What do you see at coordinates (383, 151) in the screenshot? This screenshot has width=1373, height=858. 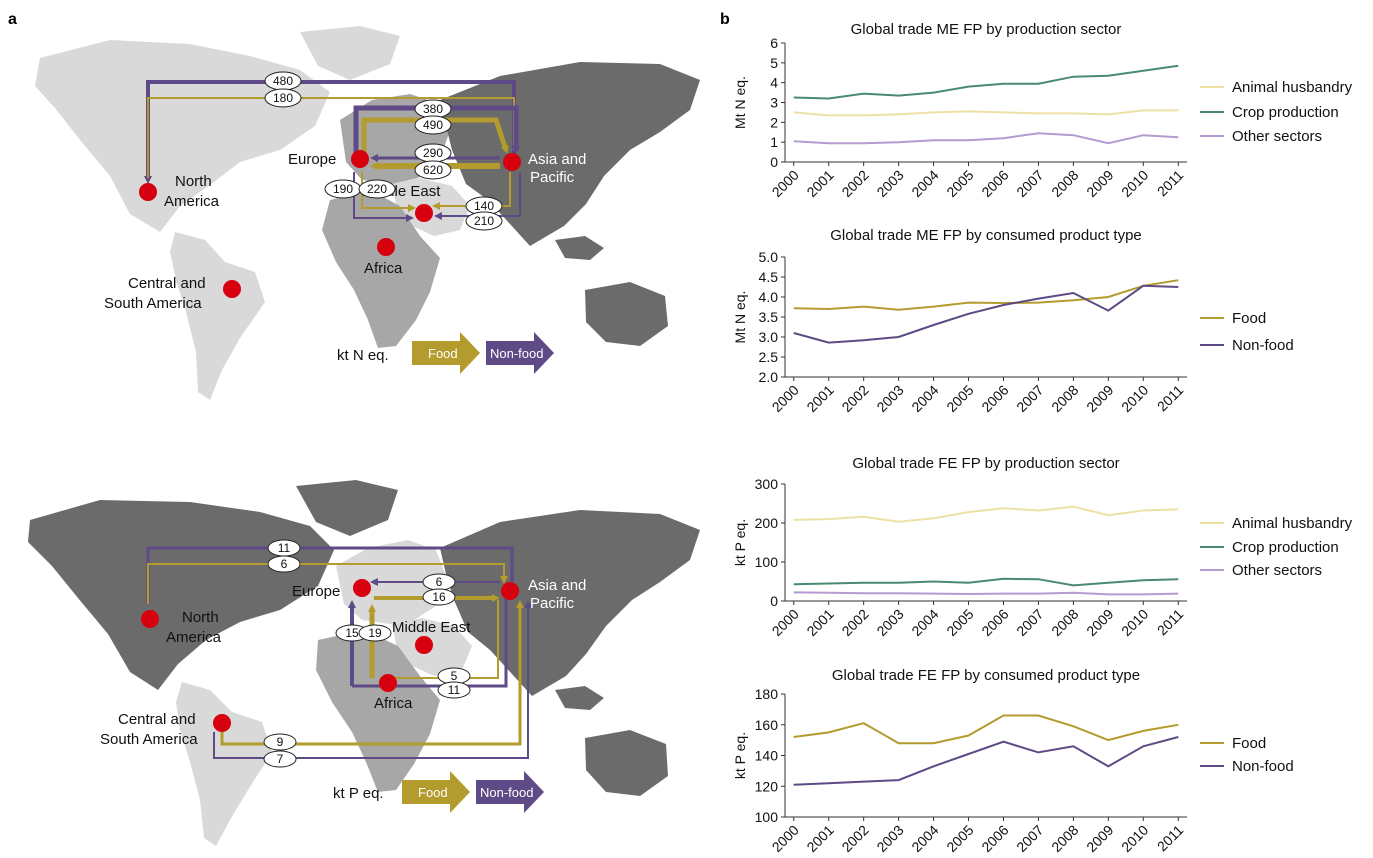 I see `flow-value-bubbles: 480 180 380 490 290 620 190 220 140 210` at bounding box center [383, 151].